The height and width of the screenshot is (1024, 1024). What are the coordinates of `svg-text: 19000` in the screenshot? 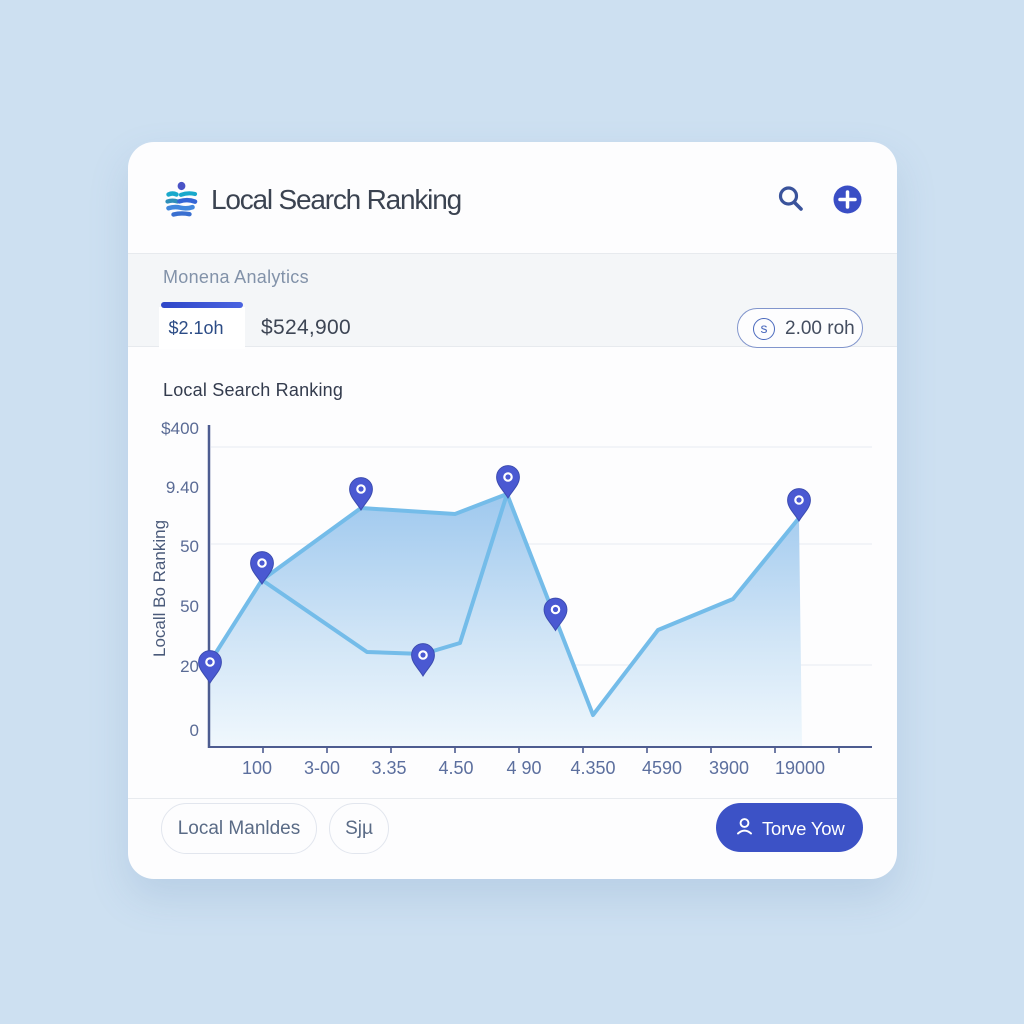 It's located at (800, 768).